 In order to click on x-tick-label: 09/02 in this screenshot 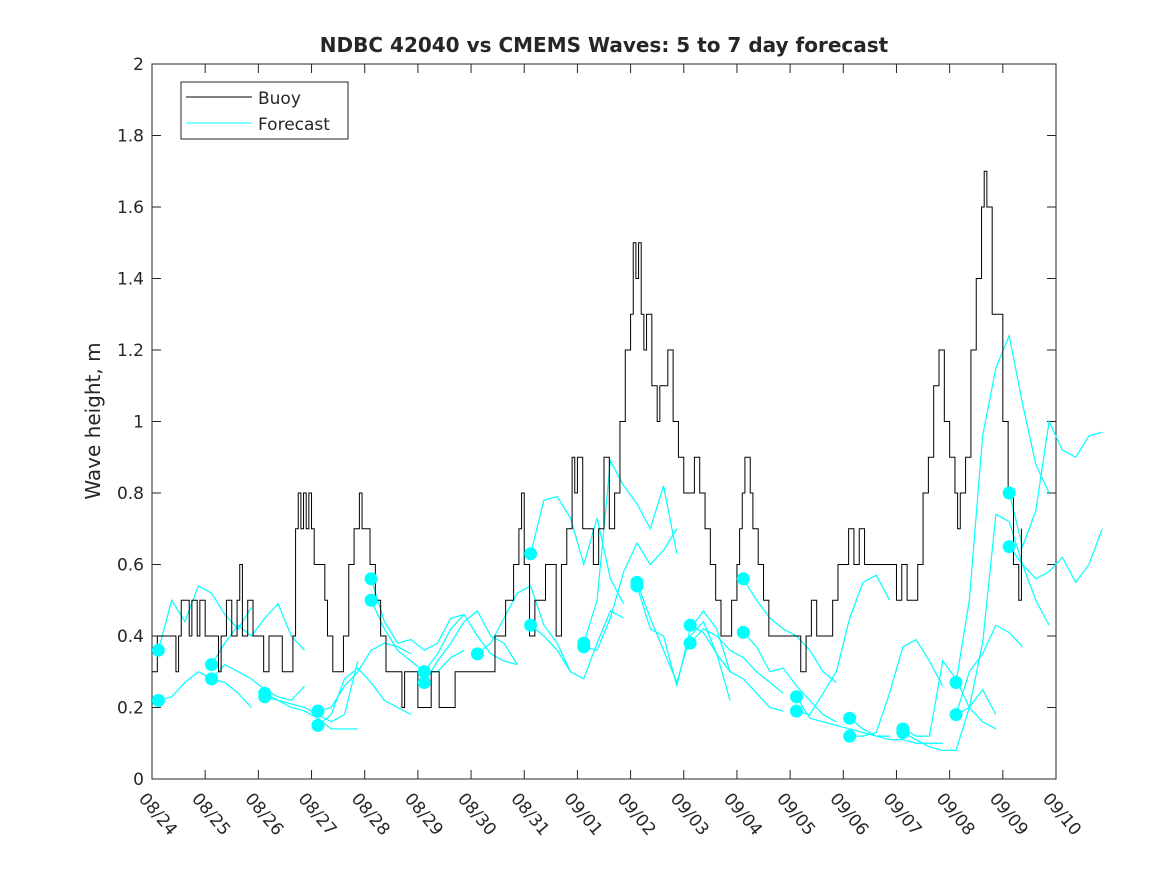, I will do `click(636, 814)`.